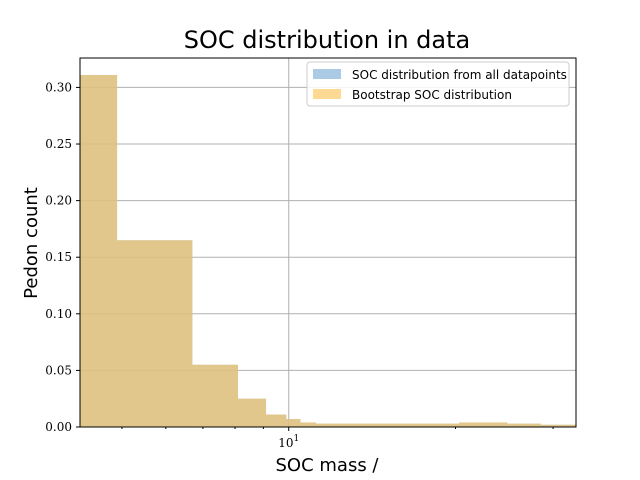  Describe the element at coordinates (58, 87) in the screenshot. I see `y-tick-label: 0.30` at that location.